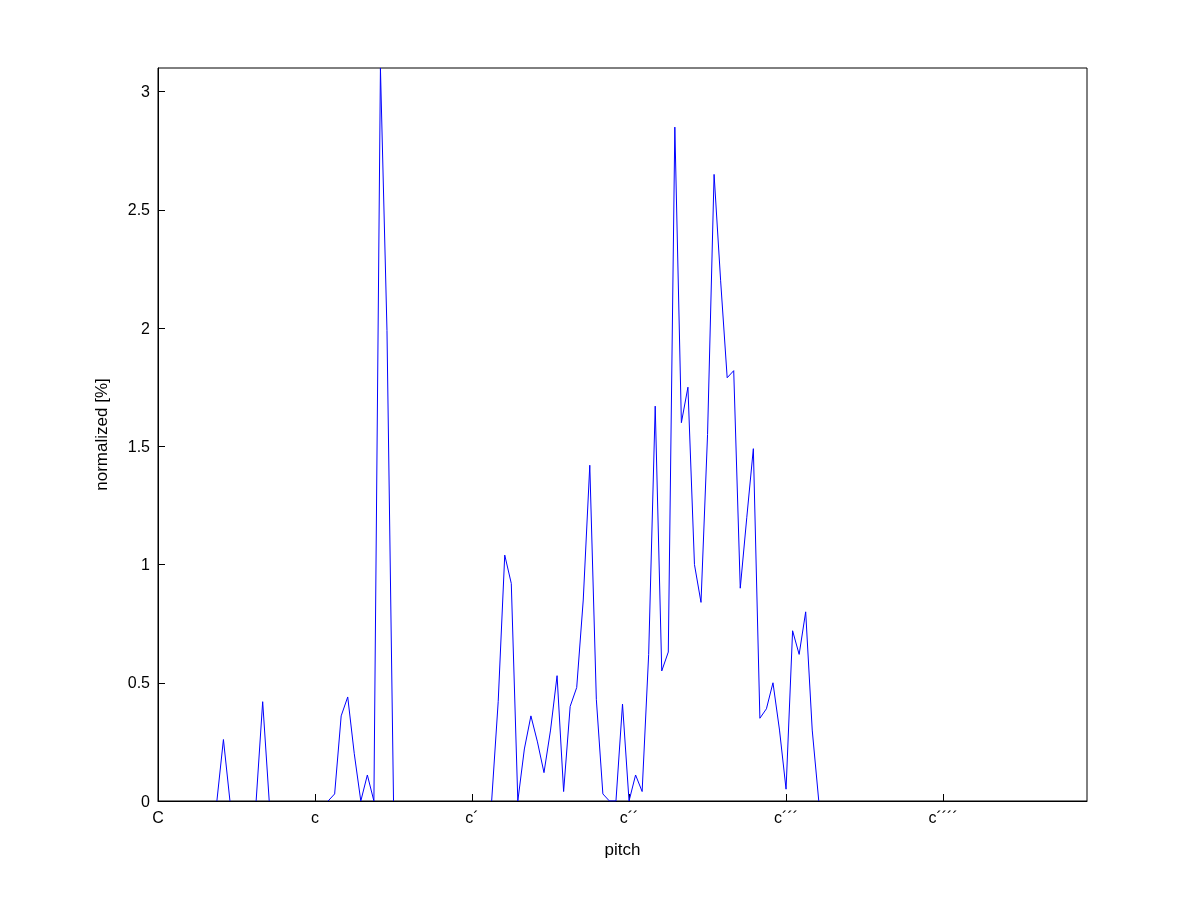  Describe the element at coordinates (622, 849) in the screenshot. I see `x-axis-title: pitch` at that location.